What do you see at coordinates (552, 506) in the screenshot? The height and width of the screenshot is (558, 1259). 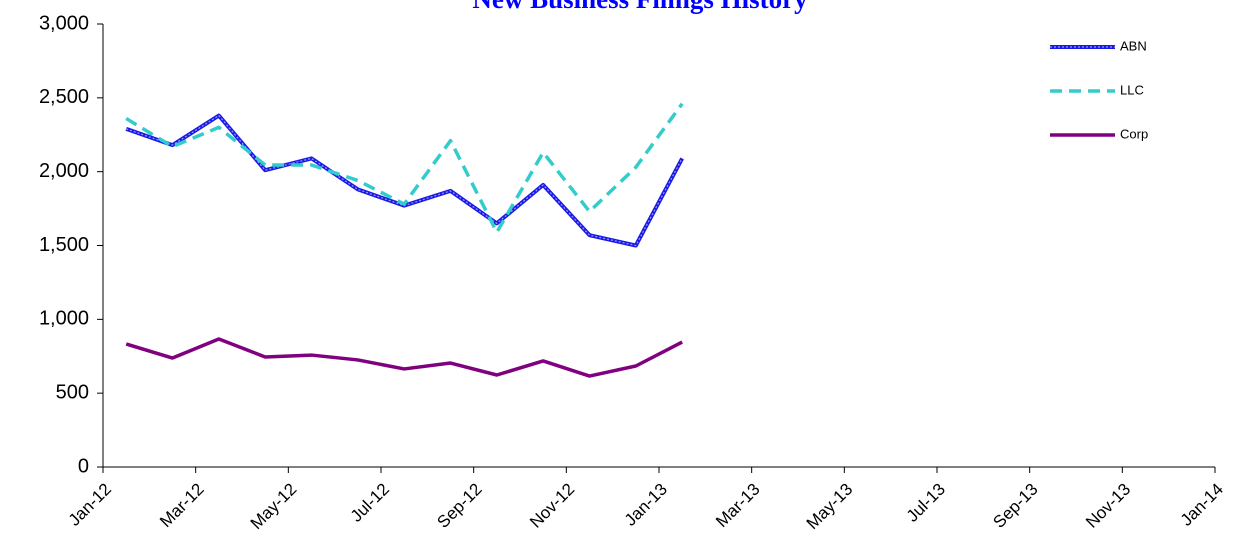 I see `x-tick-label: Nov-12` at bounding box center [552, 506].